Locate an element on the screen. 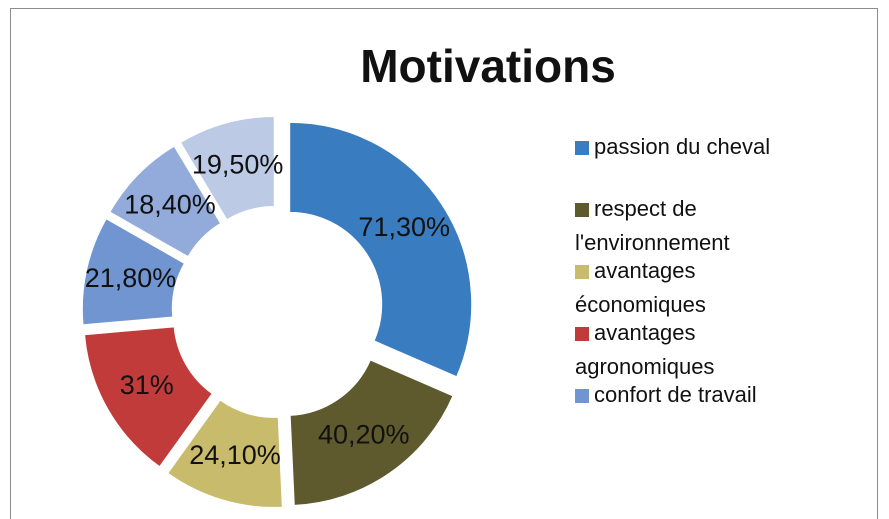 The image size is (889, 519). legend-item: respect de l'environnement is located at coordinates (695, 226).